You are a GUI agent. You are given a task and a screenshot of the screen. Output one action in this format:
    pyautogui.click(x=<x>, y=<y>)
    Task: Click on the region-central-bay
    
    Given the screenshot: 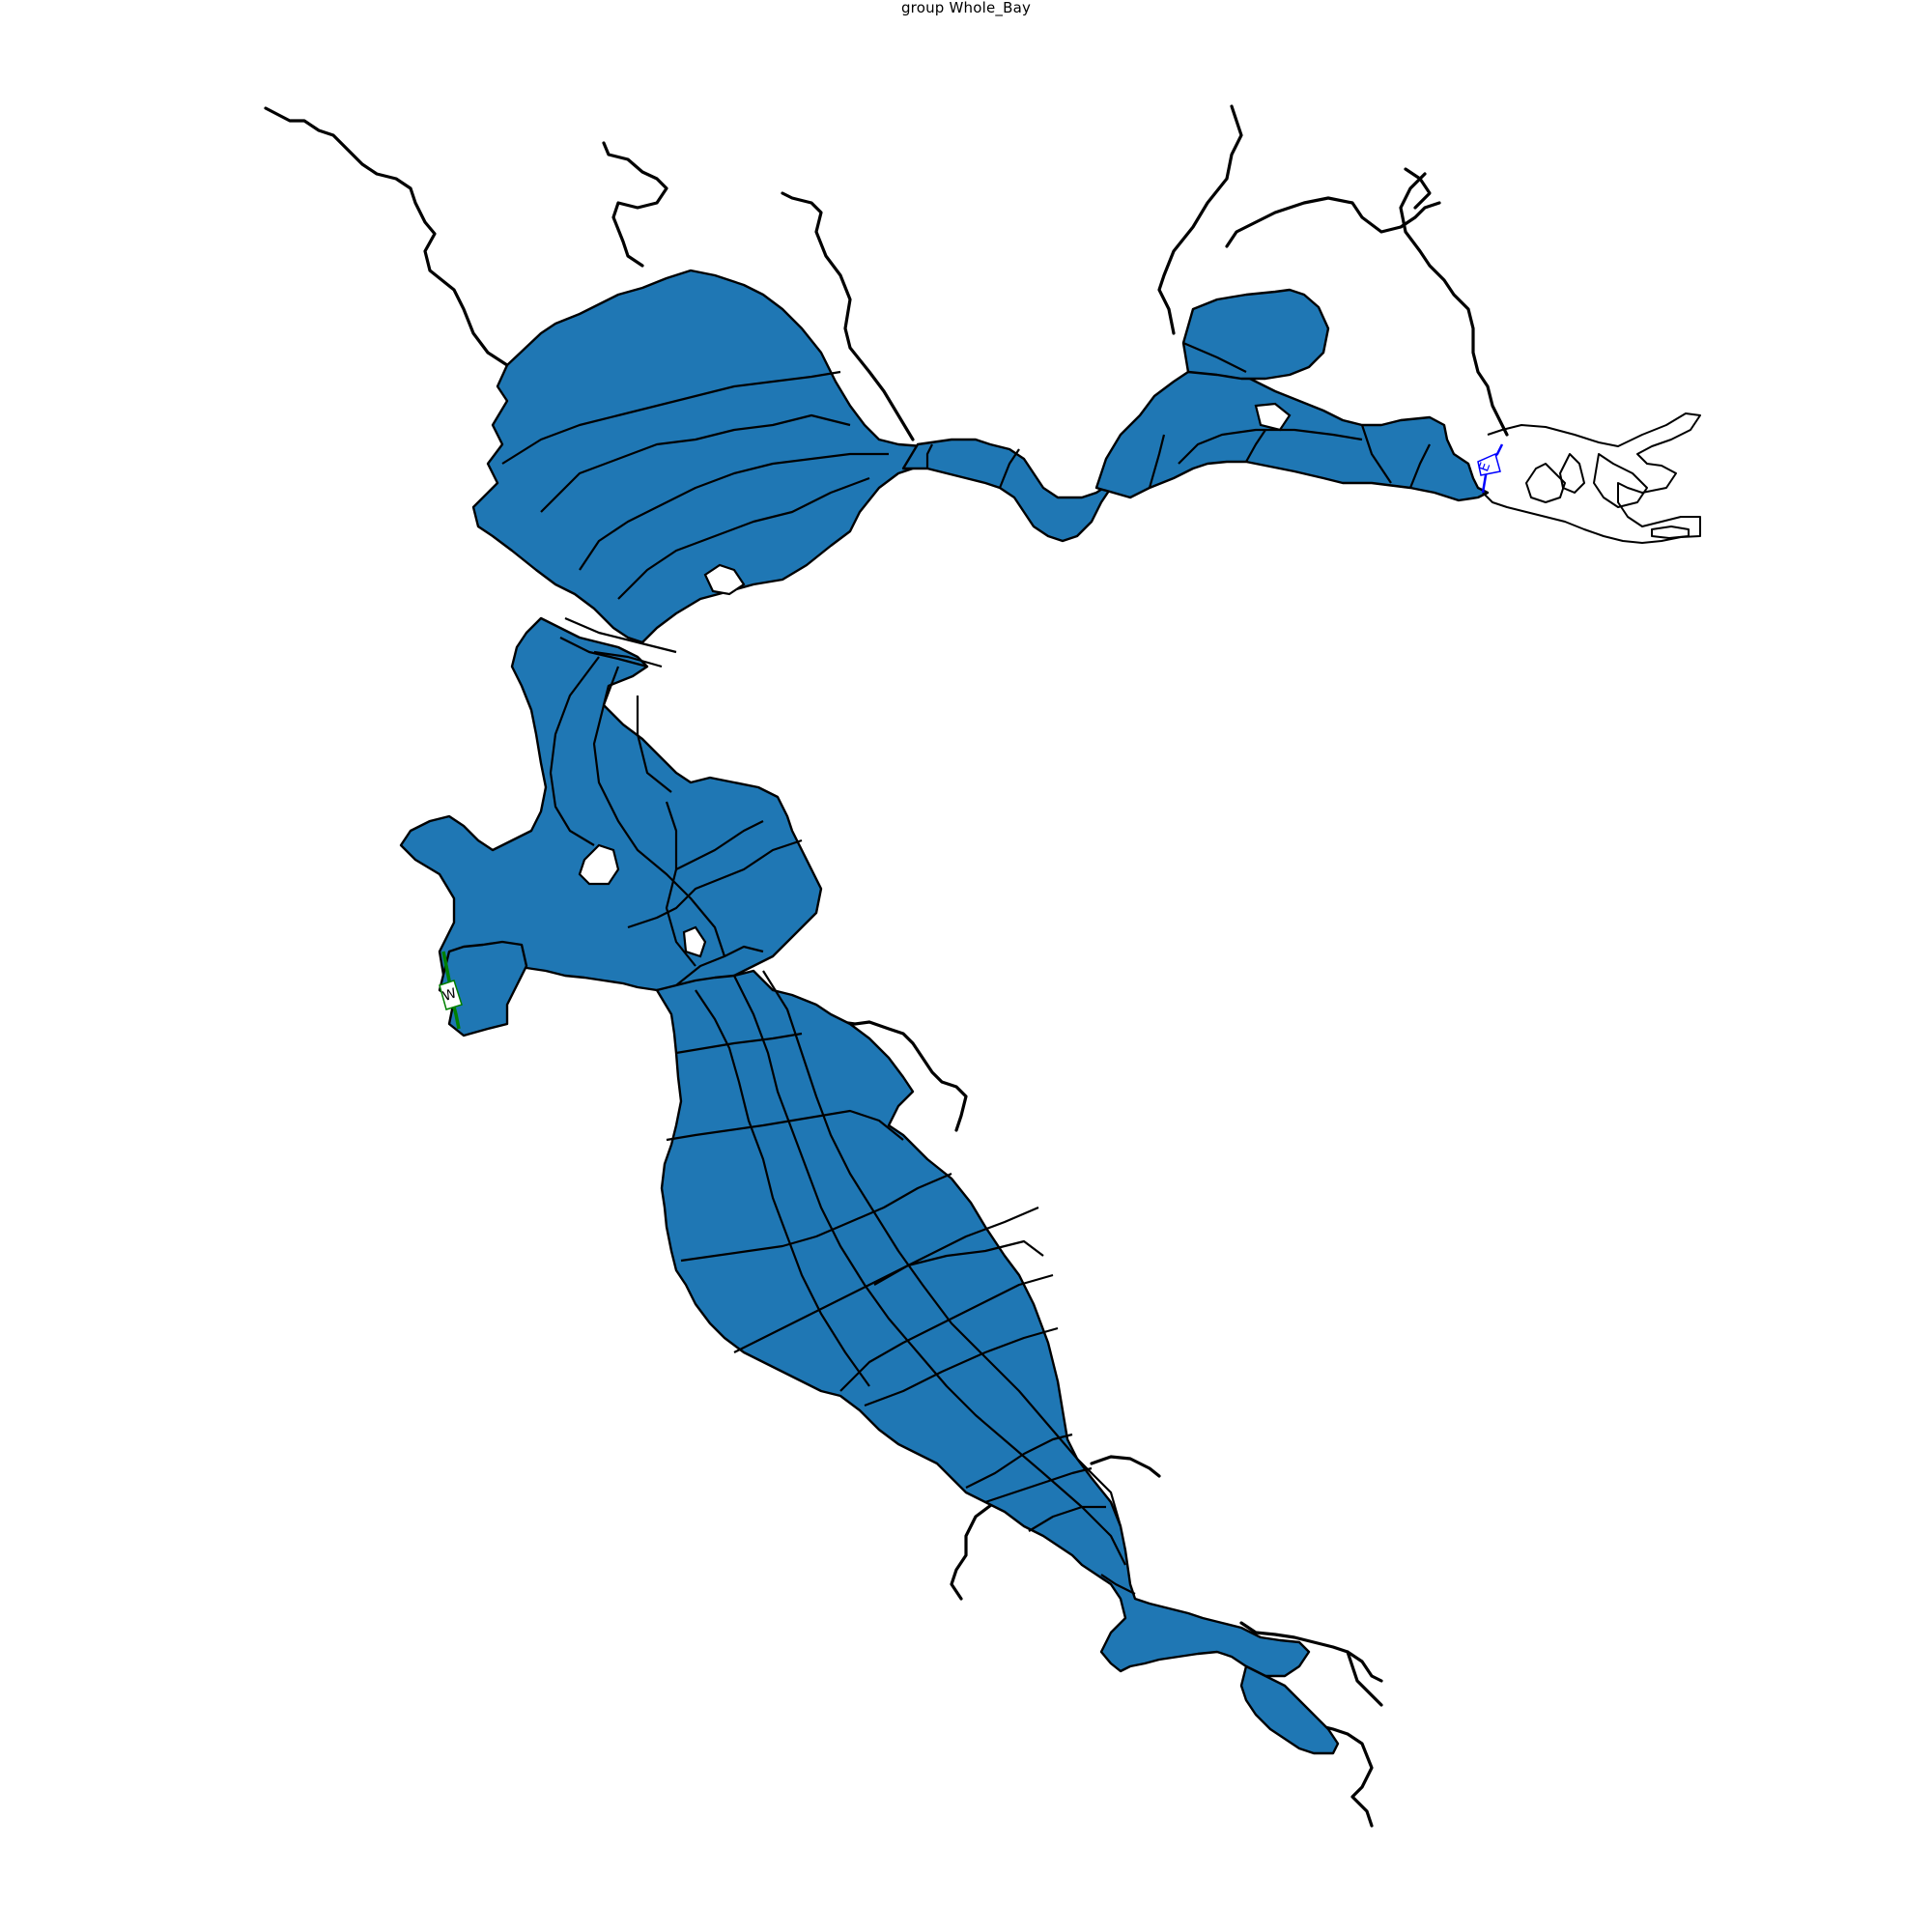 What is the action you would take?
    pyautogui.click(x=611, y=804)
    